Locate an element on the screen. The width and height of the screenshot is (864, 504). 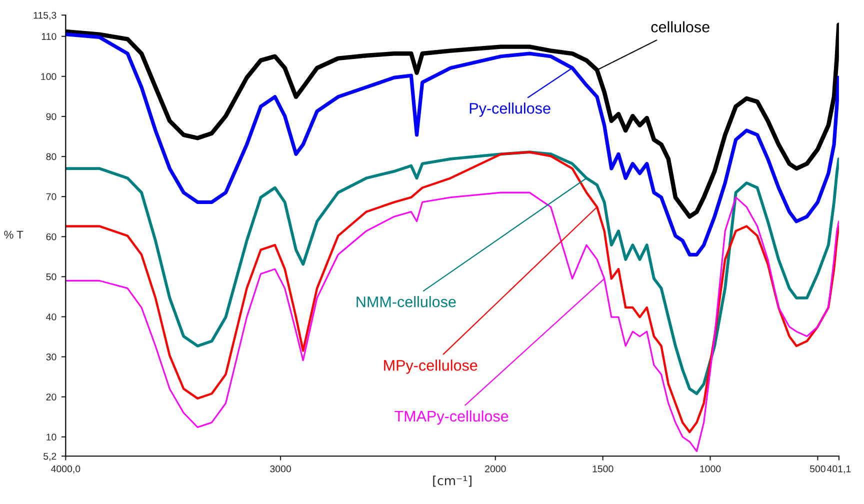
y-tick-label: 100 is located at coordinates (48, 76).